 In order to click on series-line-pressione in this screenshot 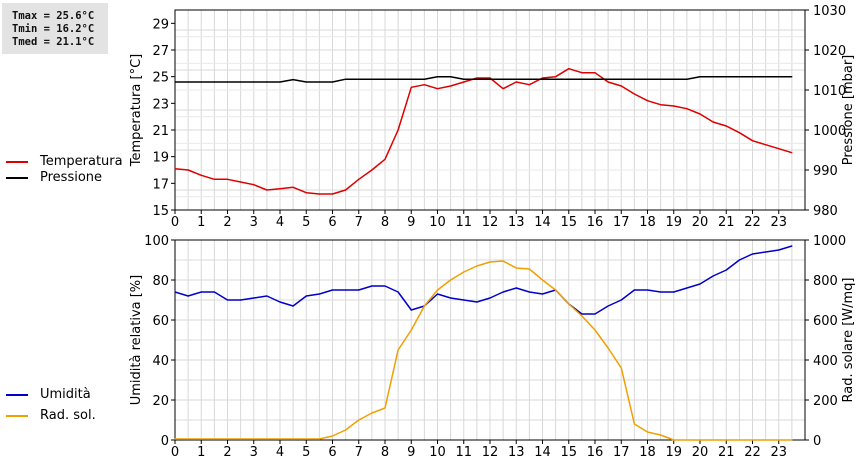, I will do `click(483, 79)`.